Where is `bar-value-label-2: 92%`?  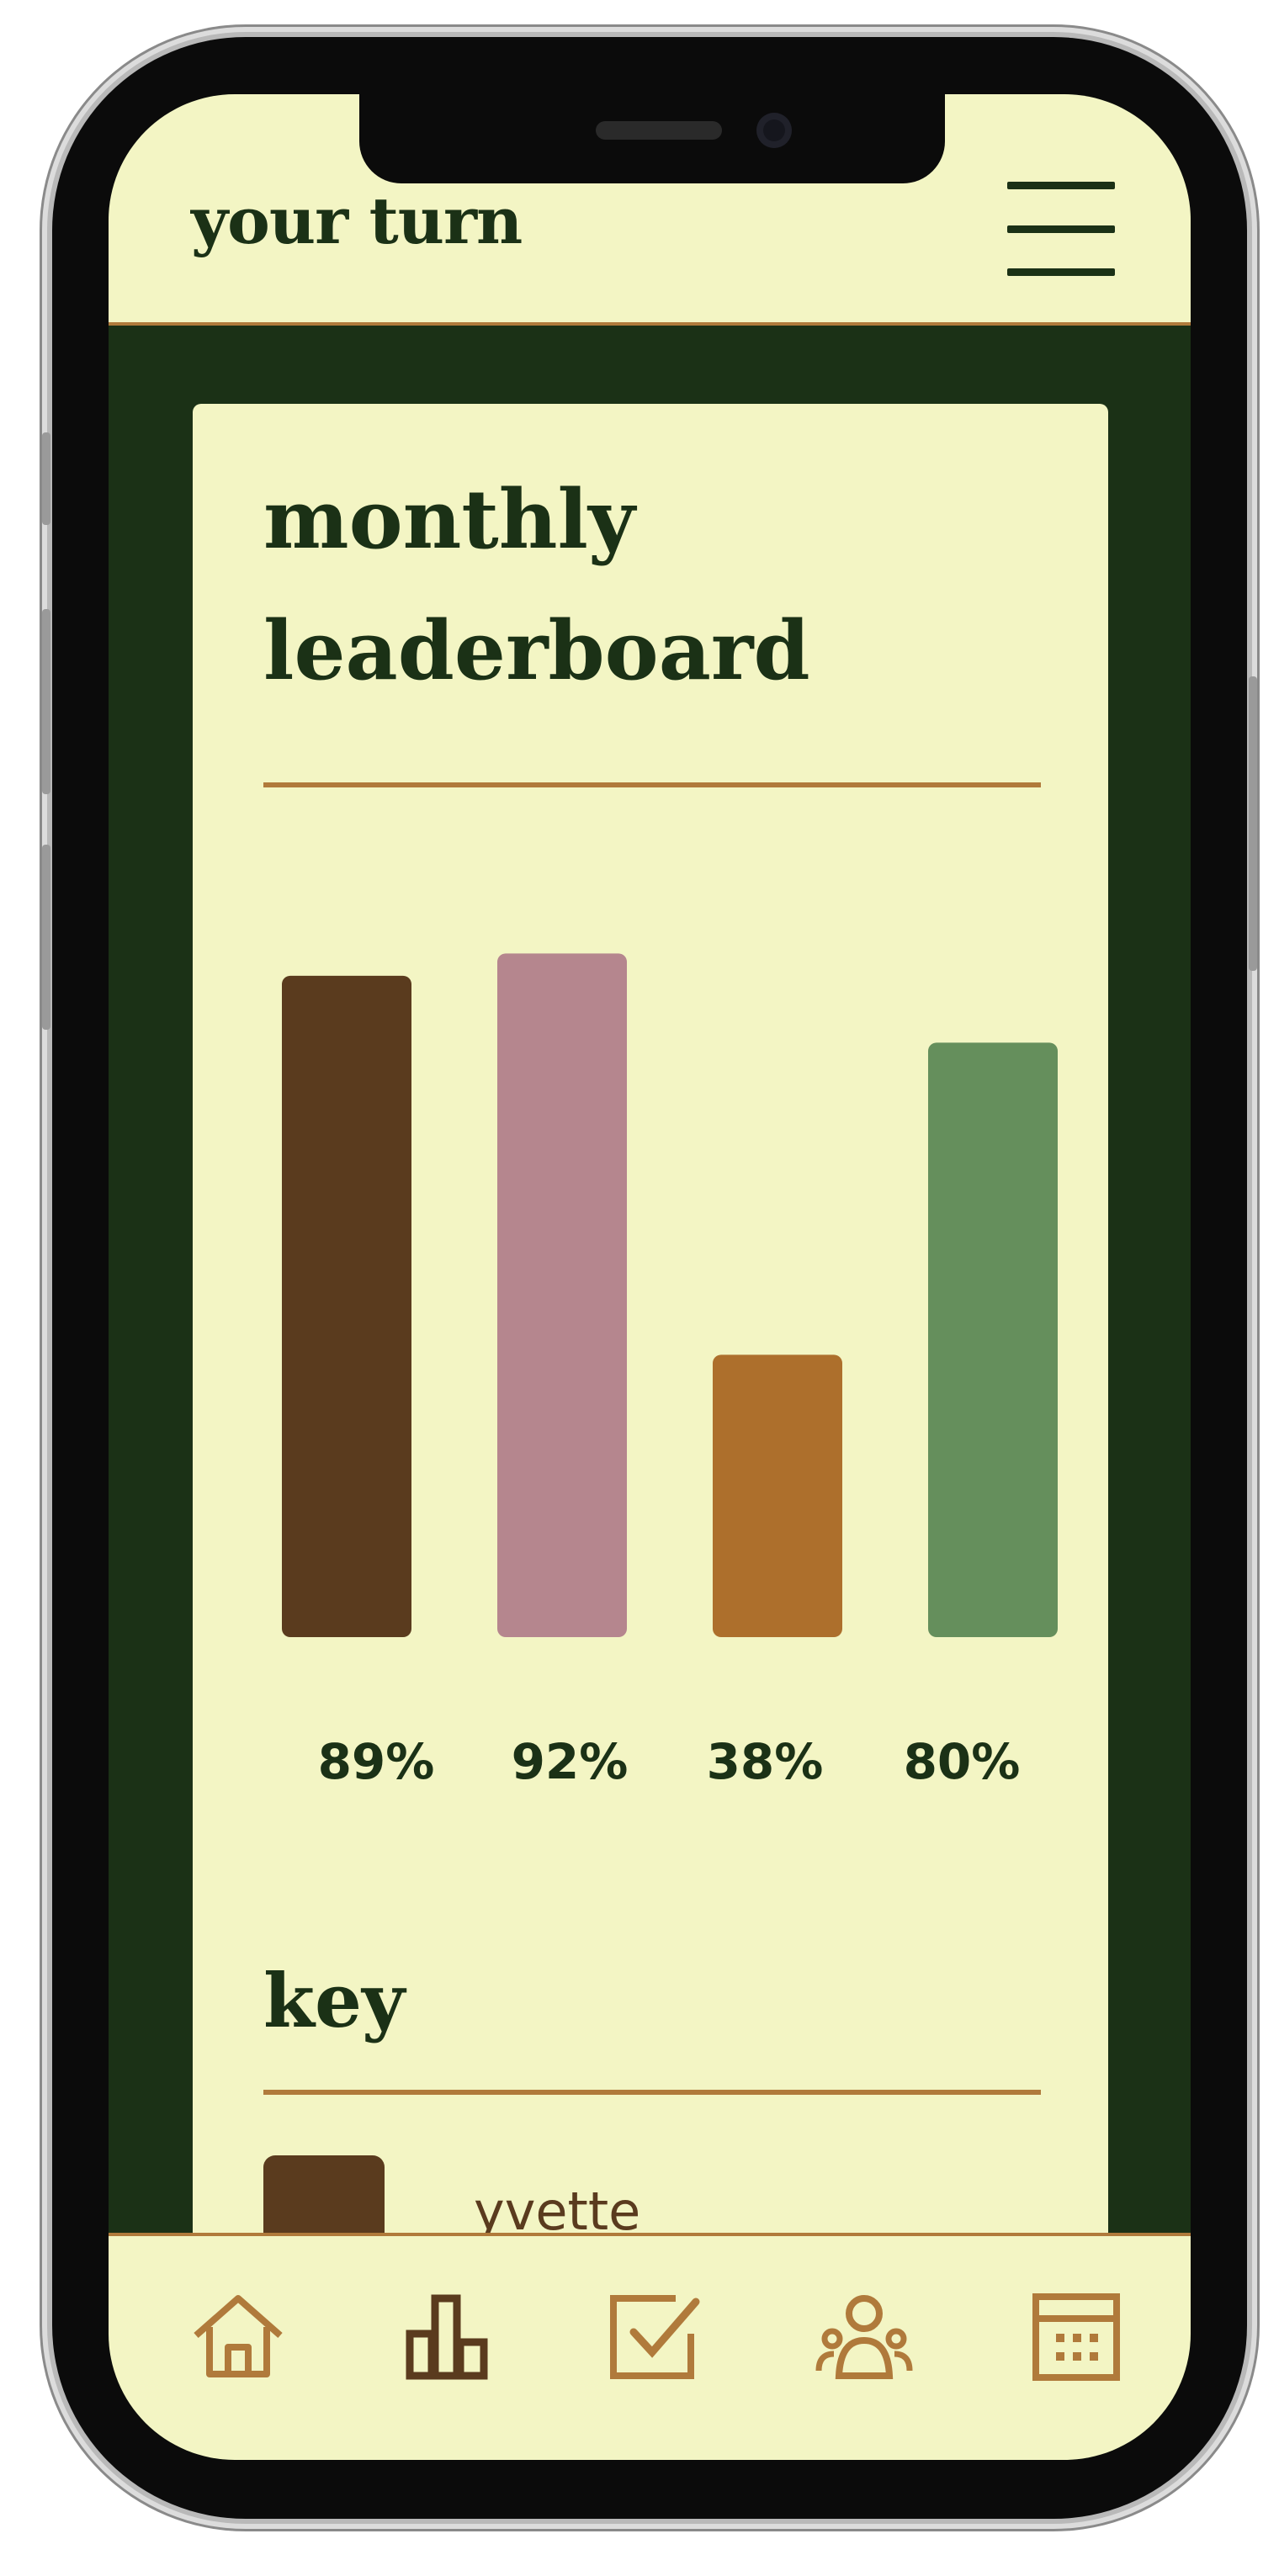 bar-value-label-2: 92% is located at coordinates (570, 1762).